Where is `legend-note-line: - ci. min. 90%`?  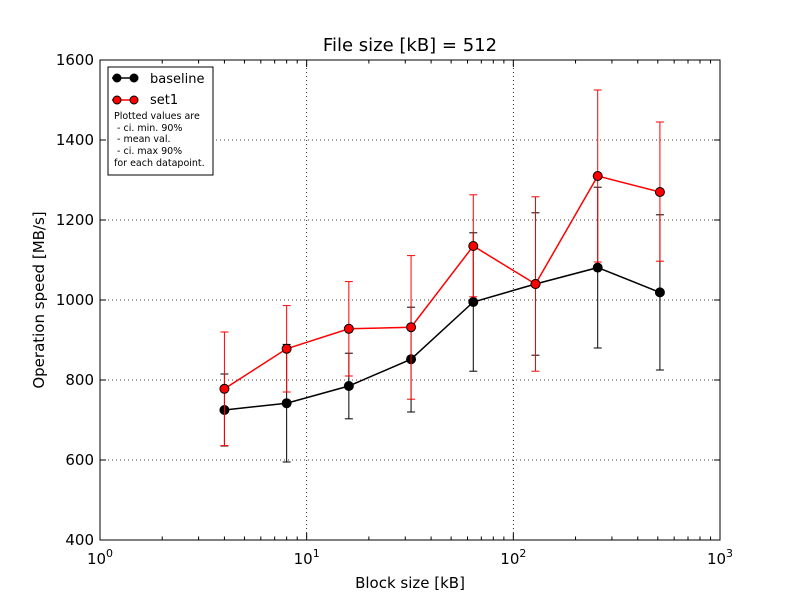 legend-note-line: - ci. min. 90% is located at coordinates (148, 128).